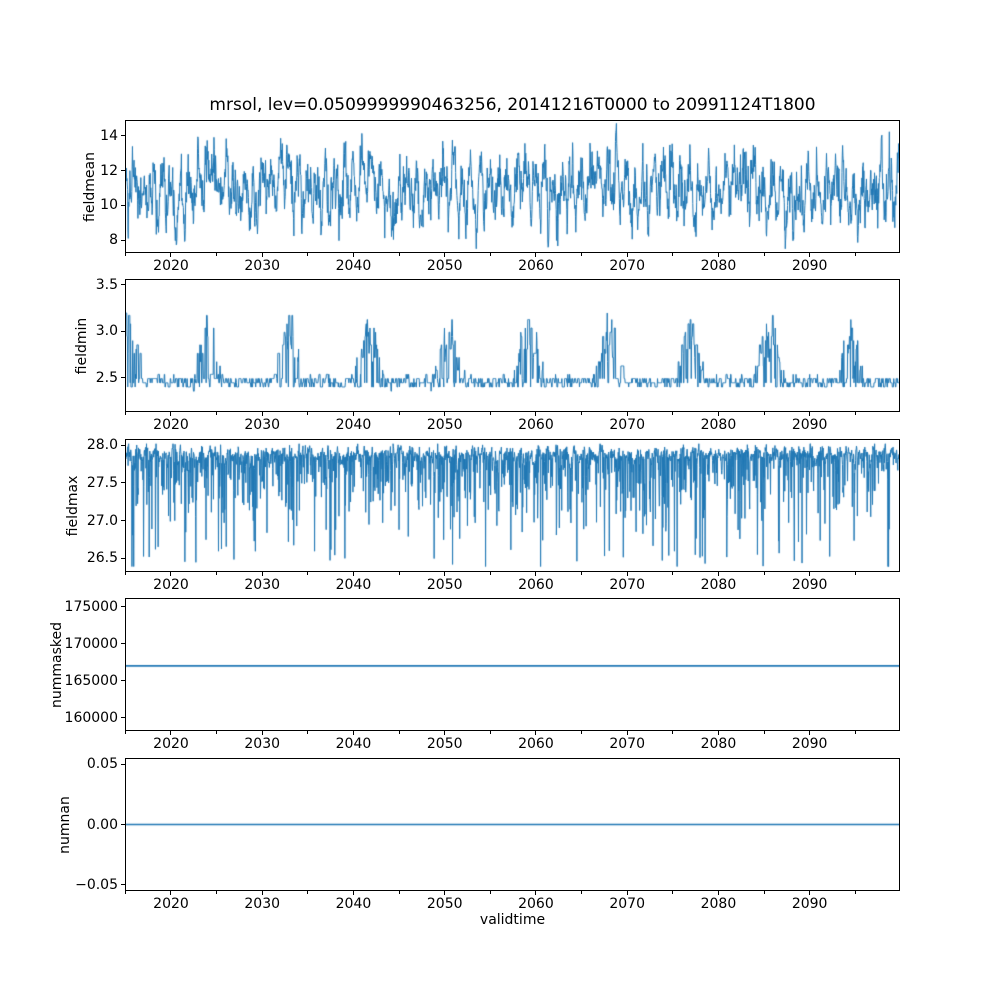  Describe the element at coordinates (106, 284) in the screenshot. I see `y-tick-label: 3.5` at that location.